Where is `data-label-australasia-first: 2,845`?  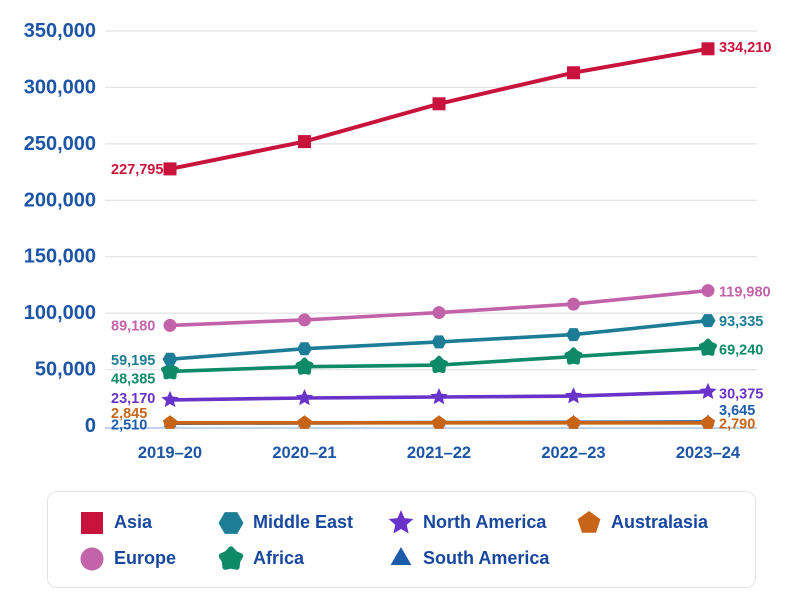 data-label-australasia-first: 2,845 is located at coordinates (129, 414).